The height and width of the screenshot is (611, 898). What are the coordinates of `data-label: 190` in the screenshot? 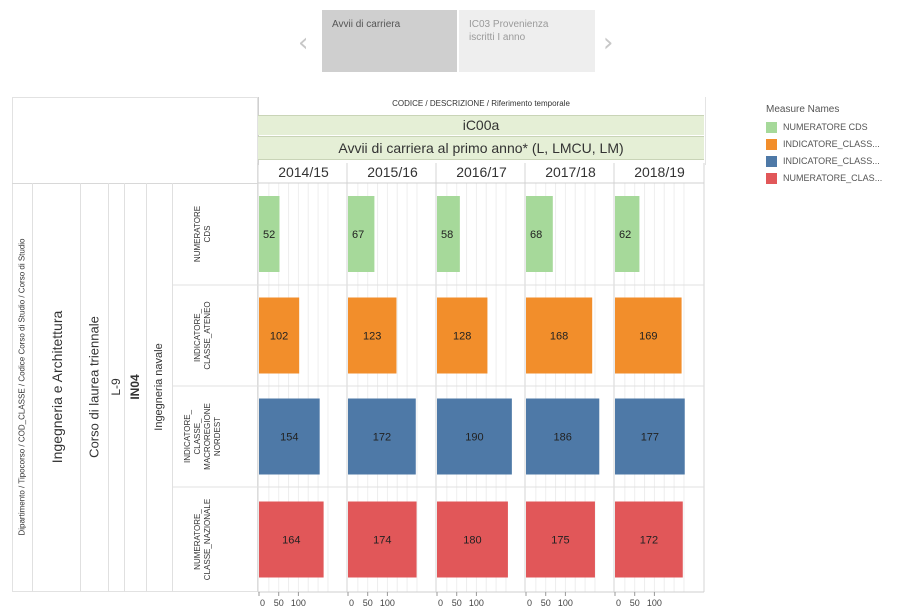 It's located at (474, 438).